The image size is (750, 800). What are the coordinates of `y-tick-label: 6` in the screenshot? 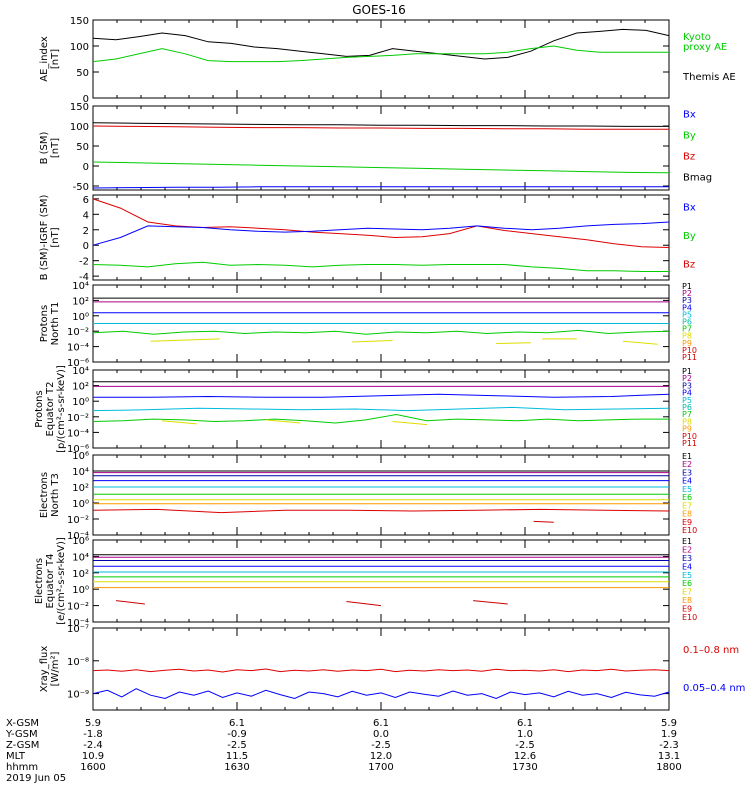 It's located at (86, 200).